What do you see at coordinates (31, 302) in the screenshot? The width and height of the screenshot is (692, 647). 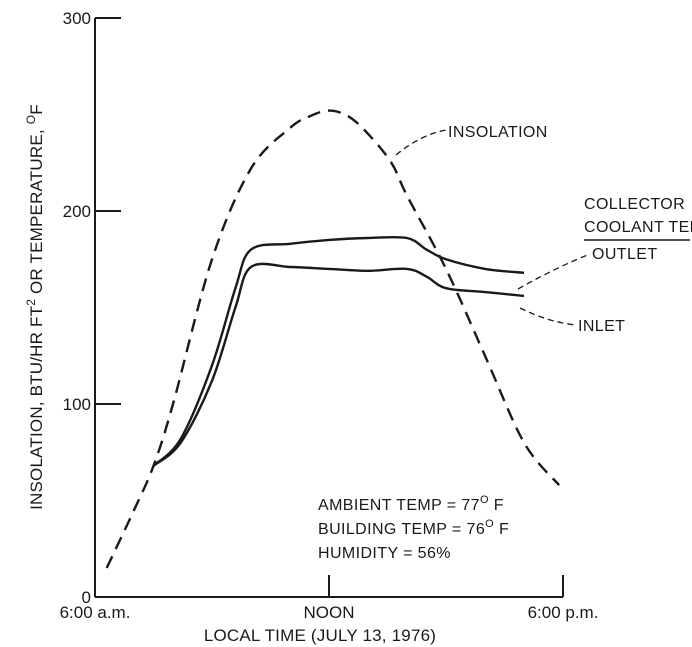 I see `y-axis-title-sup-2: 2` at bounding box center [31, 302].